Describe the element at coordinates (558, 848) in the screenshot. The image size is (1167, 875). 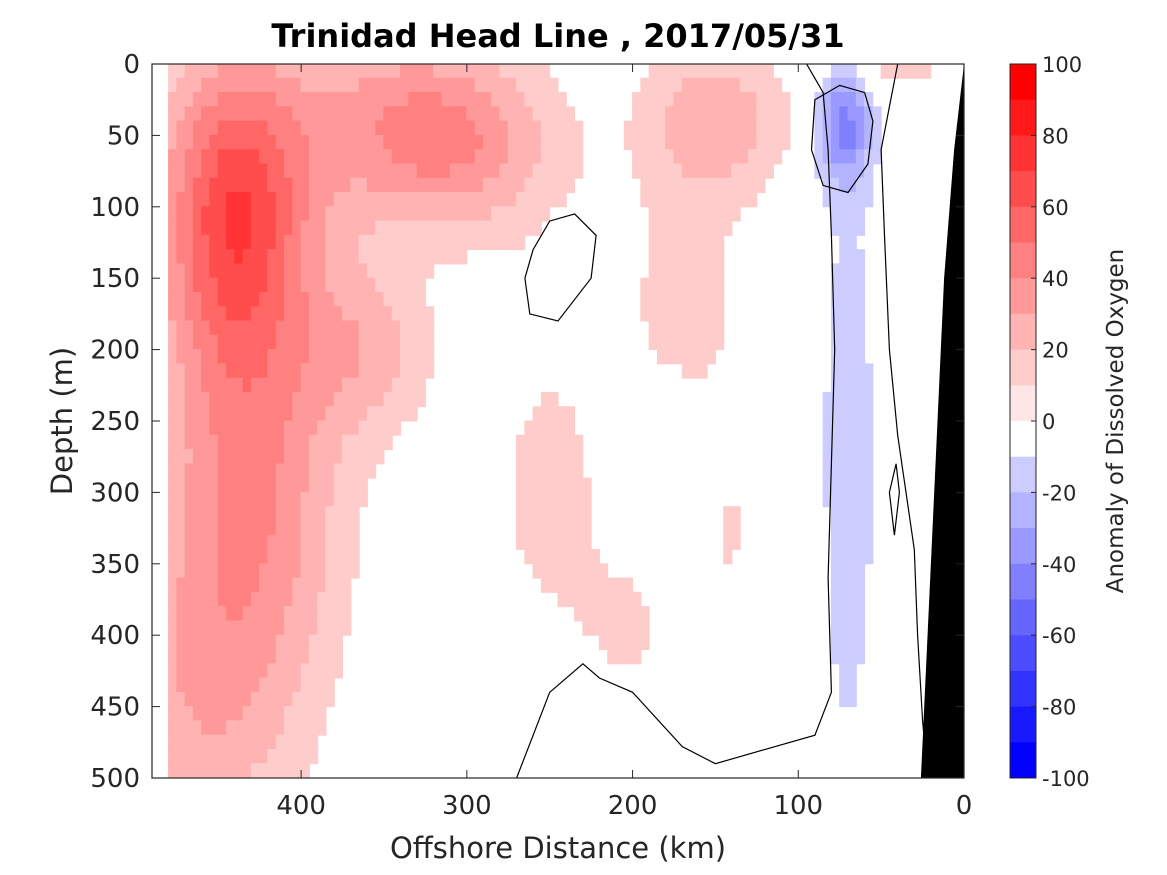
I see `x-axis-label: Offshore Distance (km)` at that location.